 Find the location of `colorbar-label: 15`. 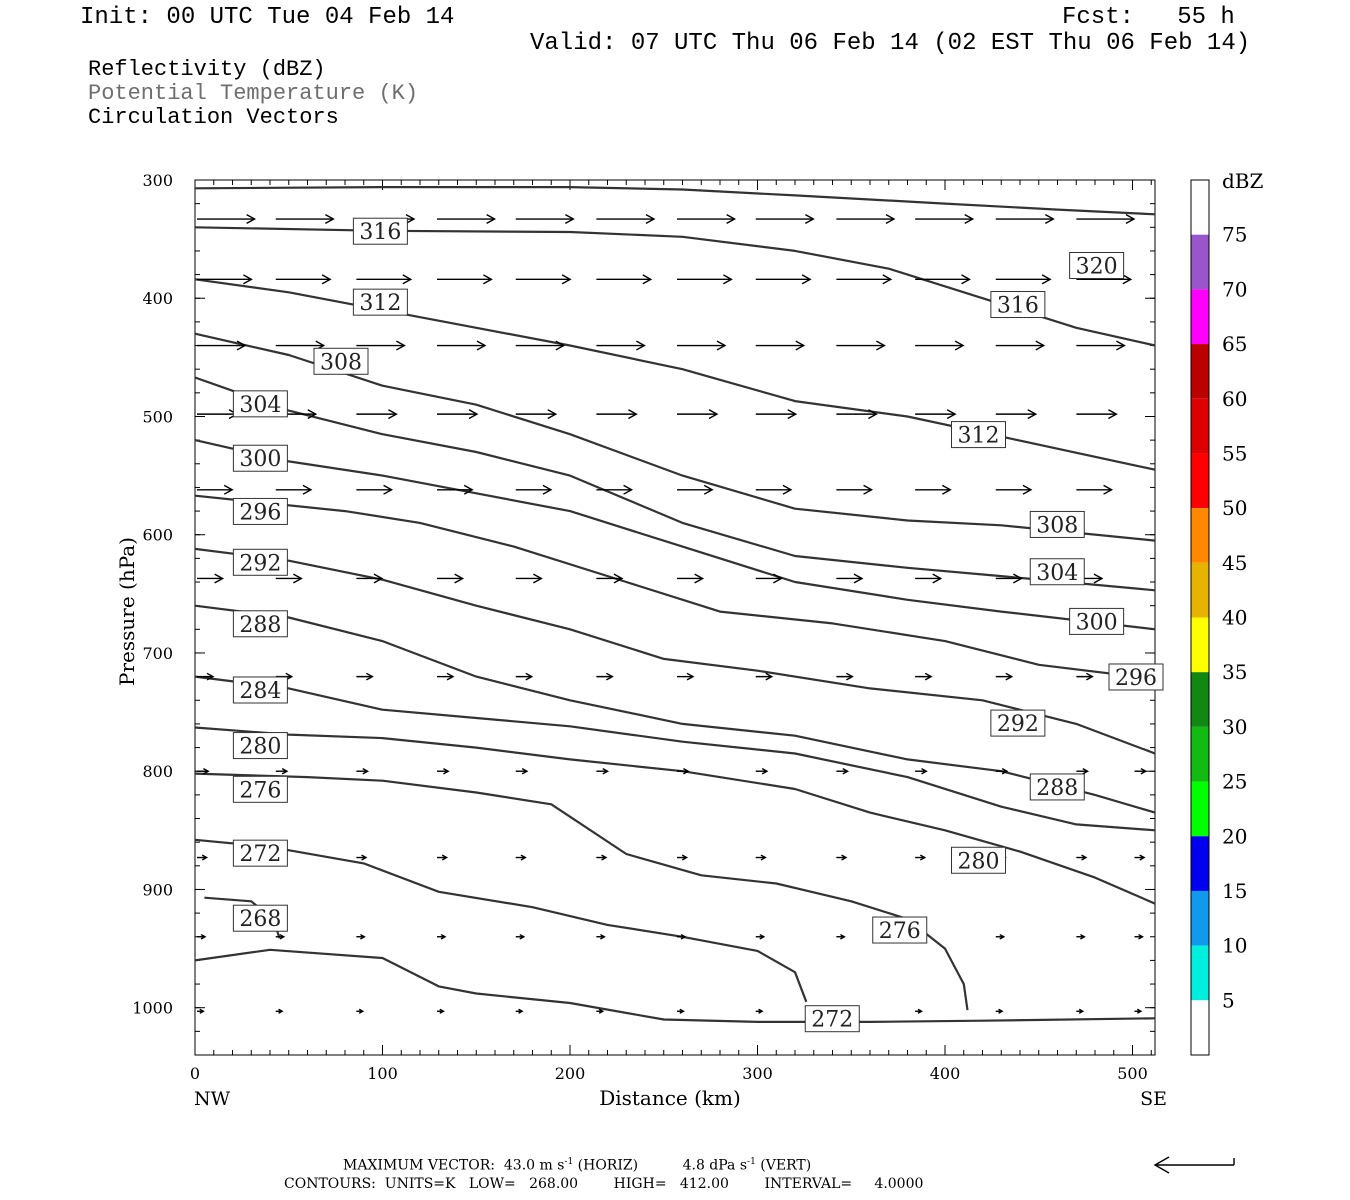

colorbar-label: 15 is located at coordinates (1234, 891).